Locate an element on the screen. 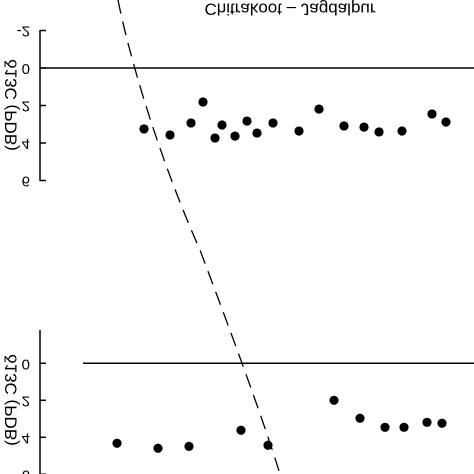 This screenshot has width=474, height=474. y-tick-label: -2 is located at coordinates (23, 31).